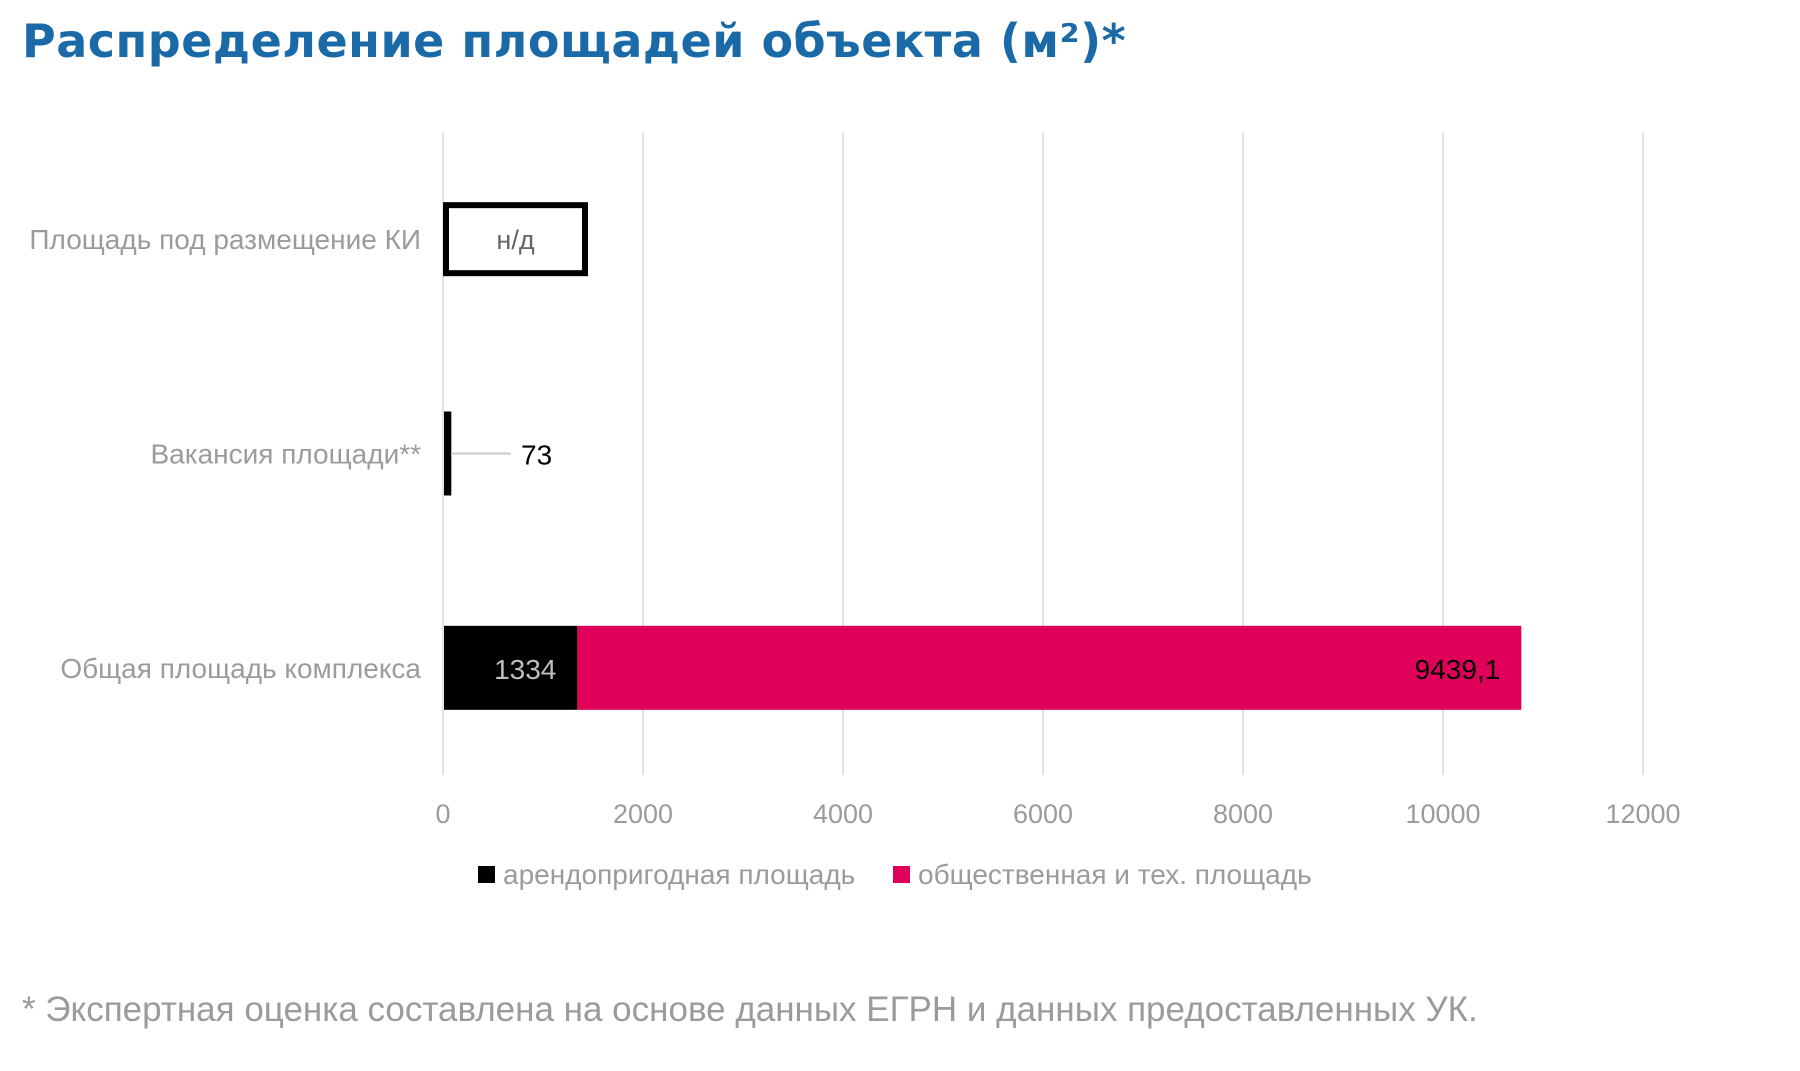 This screenshot has width=1800, height=1071. Describe the element at coordinates (1115, 874) in the screenshot. I see `legend-label: общественная и тех. площадь` at that location.